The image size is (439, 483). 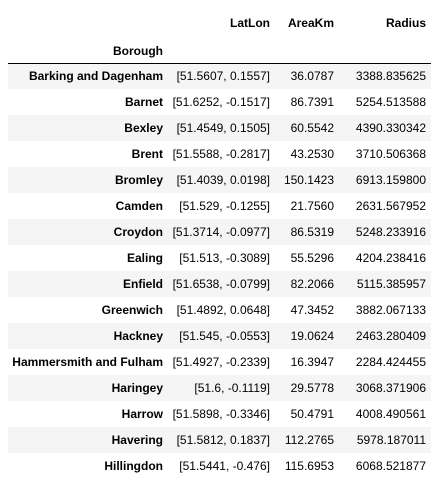 I want to click on cell-radius: 3388.835625, so click(x=390, y=76).